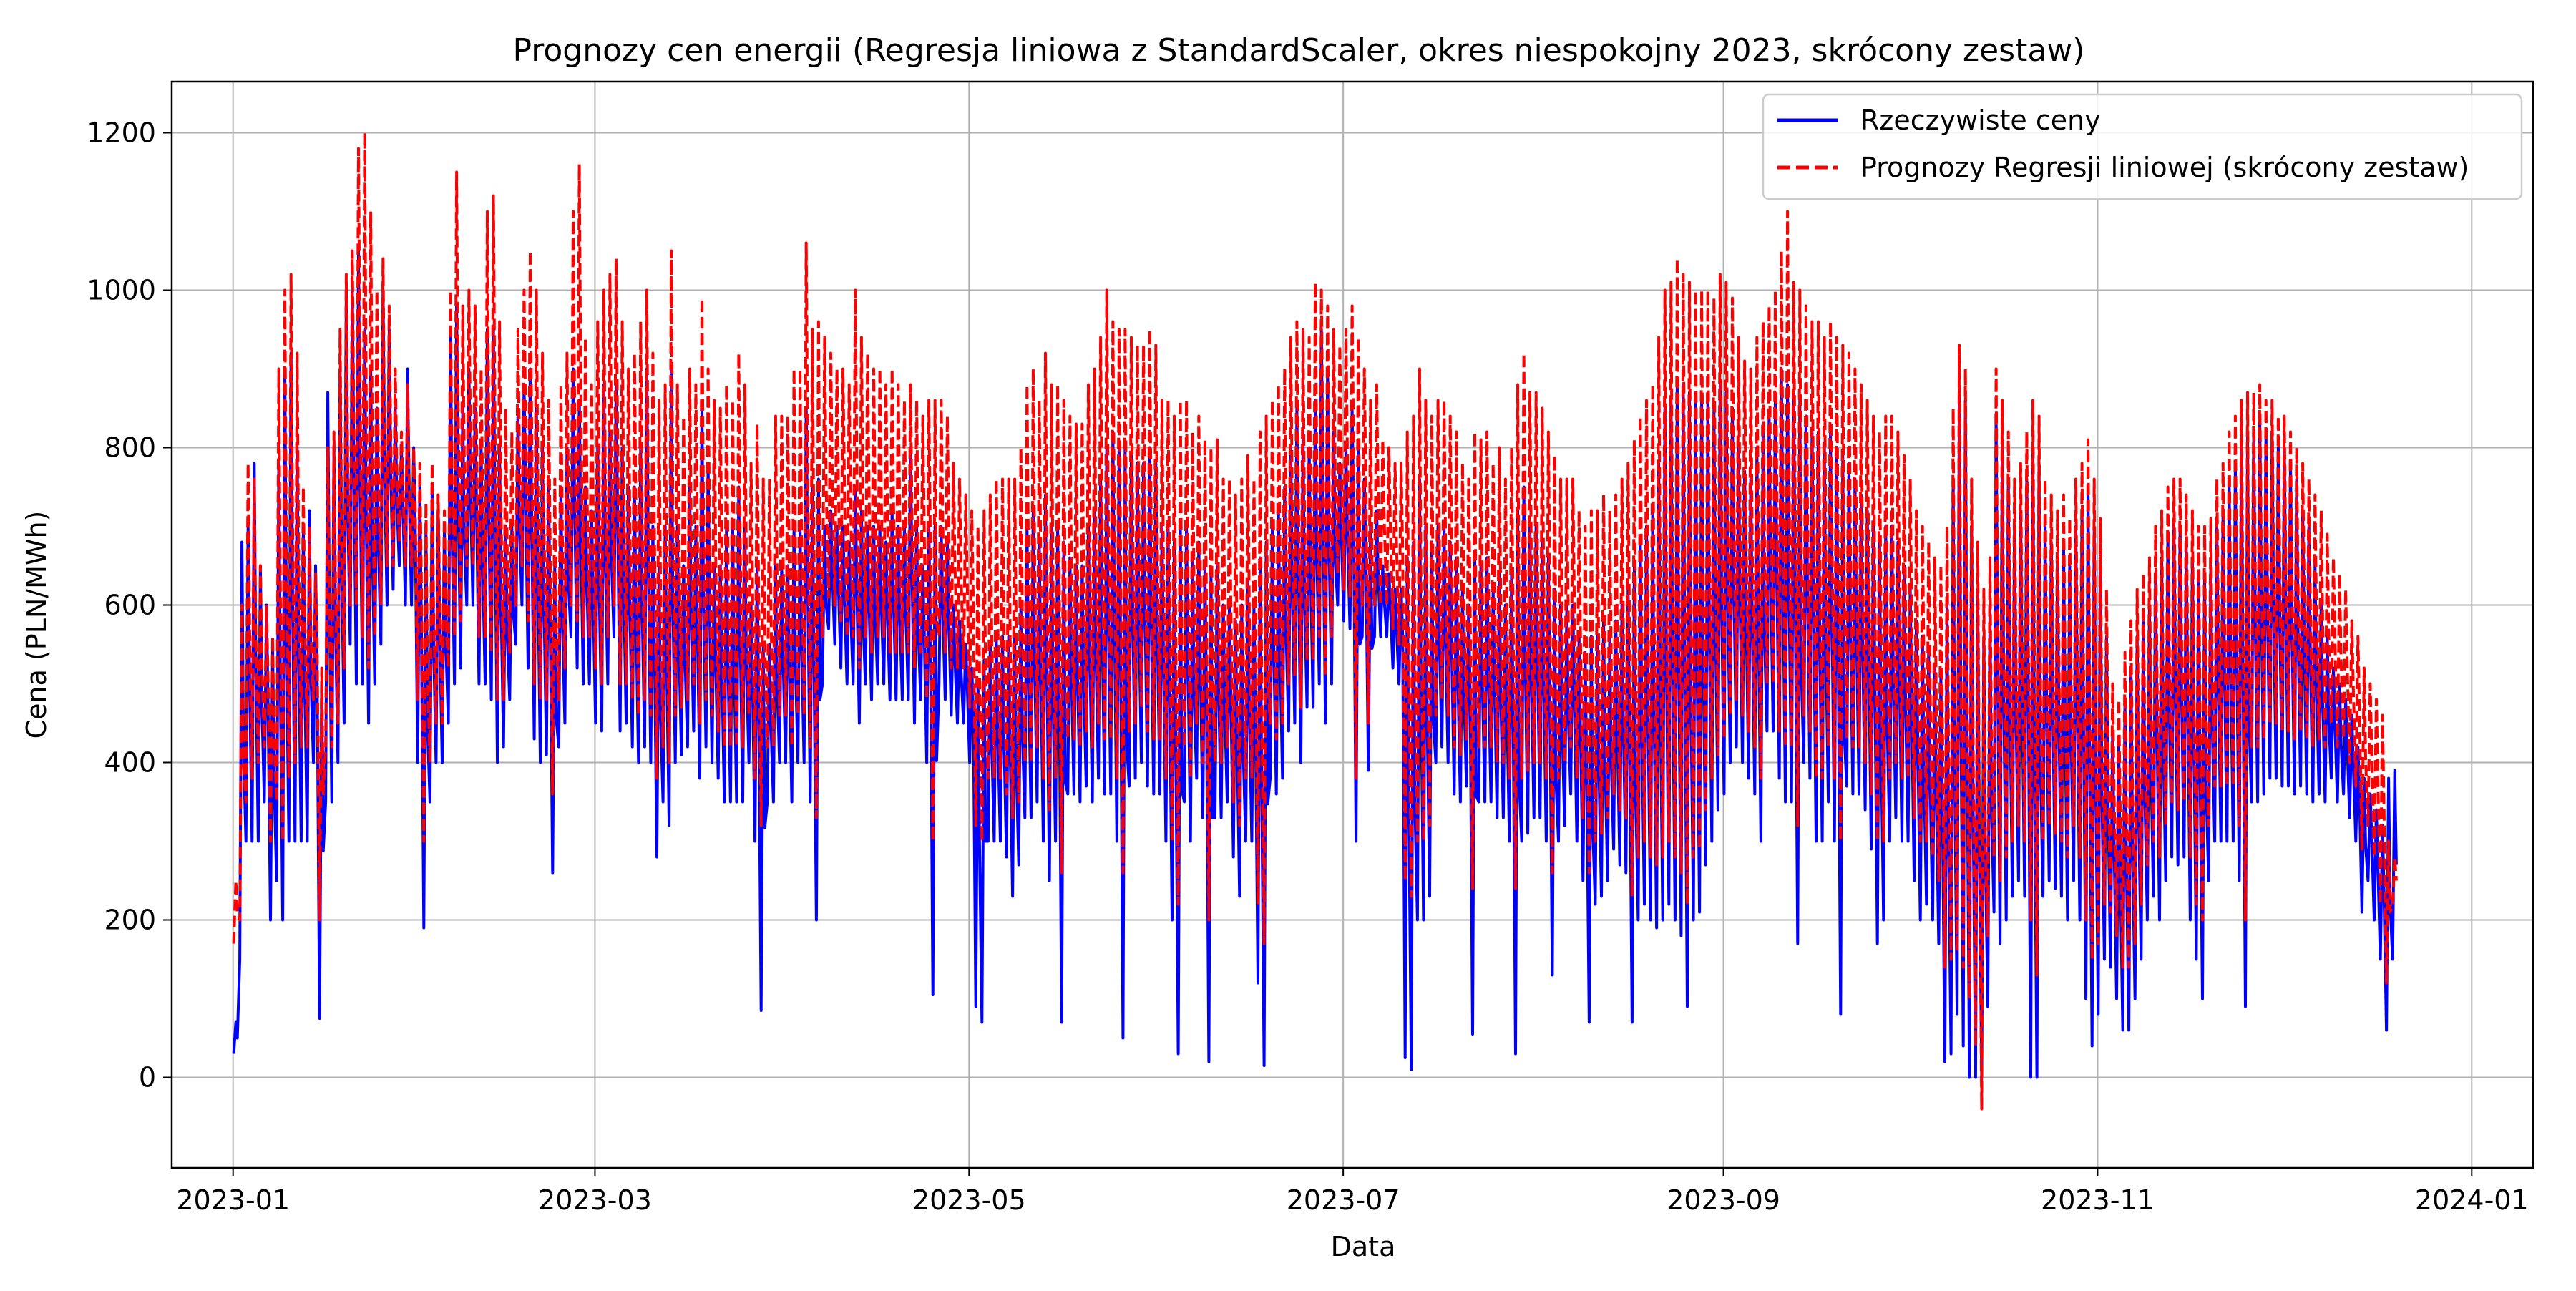  I want to click on y-axis-ticks: 0 200 400 600 800 1000 1200, so click(129, 605).